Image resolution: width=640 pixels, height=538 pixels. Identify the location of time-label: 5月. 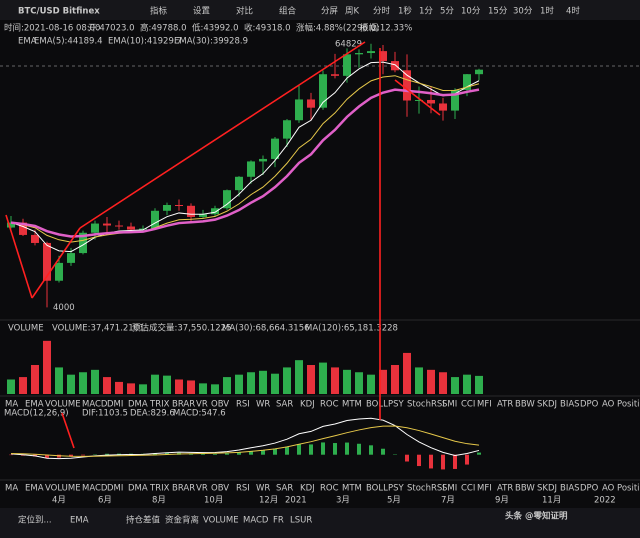
(394, 501).